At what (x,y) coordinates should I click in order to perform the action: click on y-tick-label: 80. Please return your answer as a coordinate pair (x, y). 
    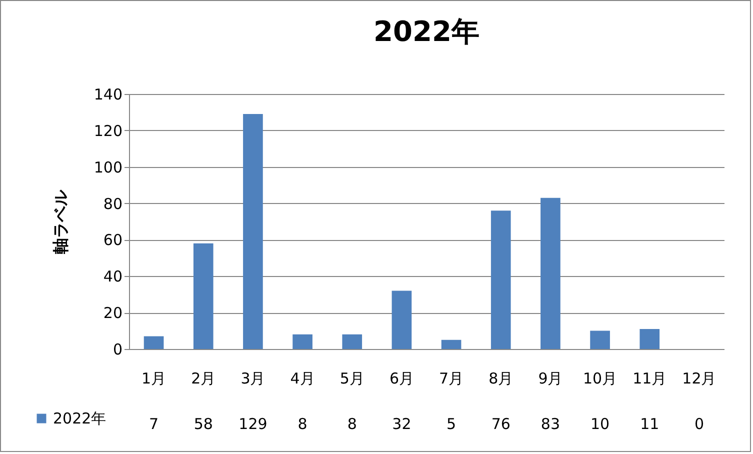
    Looking at the image, I should click on (112, 203).